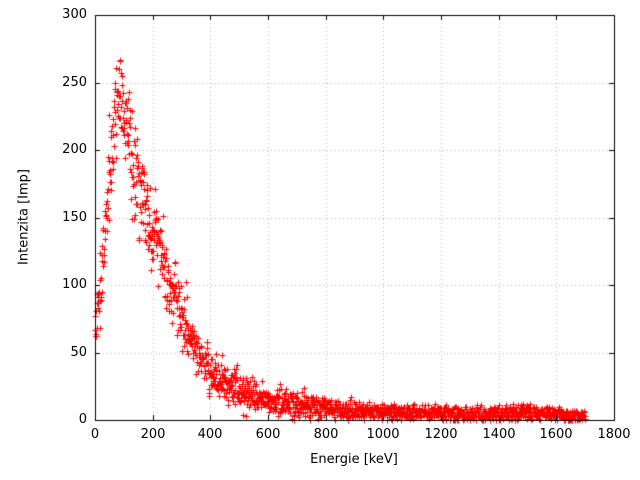 This screenshot has width=640, height=480. Describe the element at coordinates (74, 149) in the screenshot. I see `y-tick-label: 200` at that location.